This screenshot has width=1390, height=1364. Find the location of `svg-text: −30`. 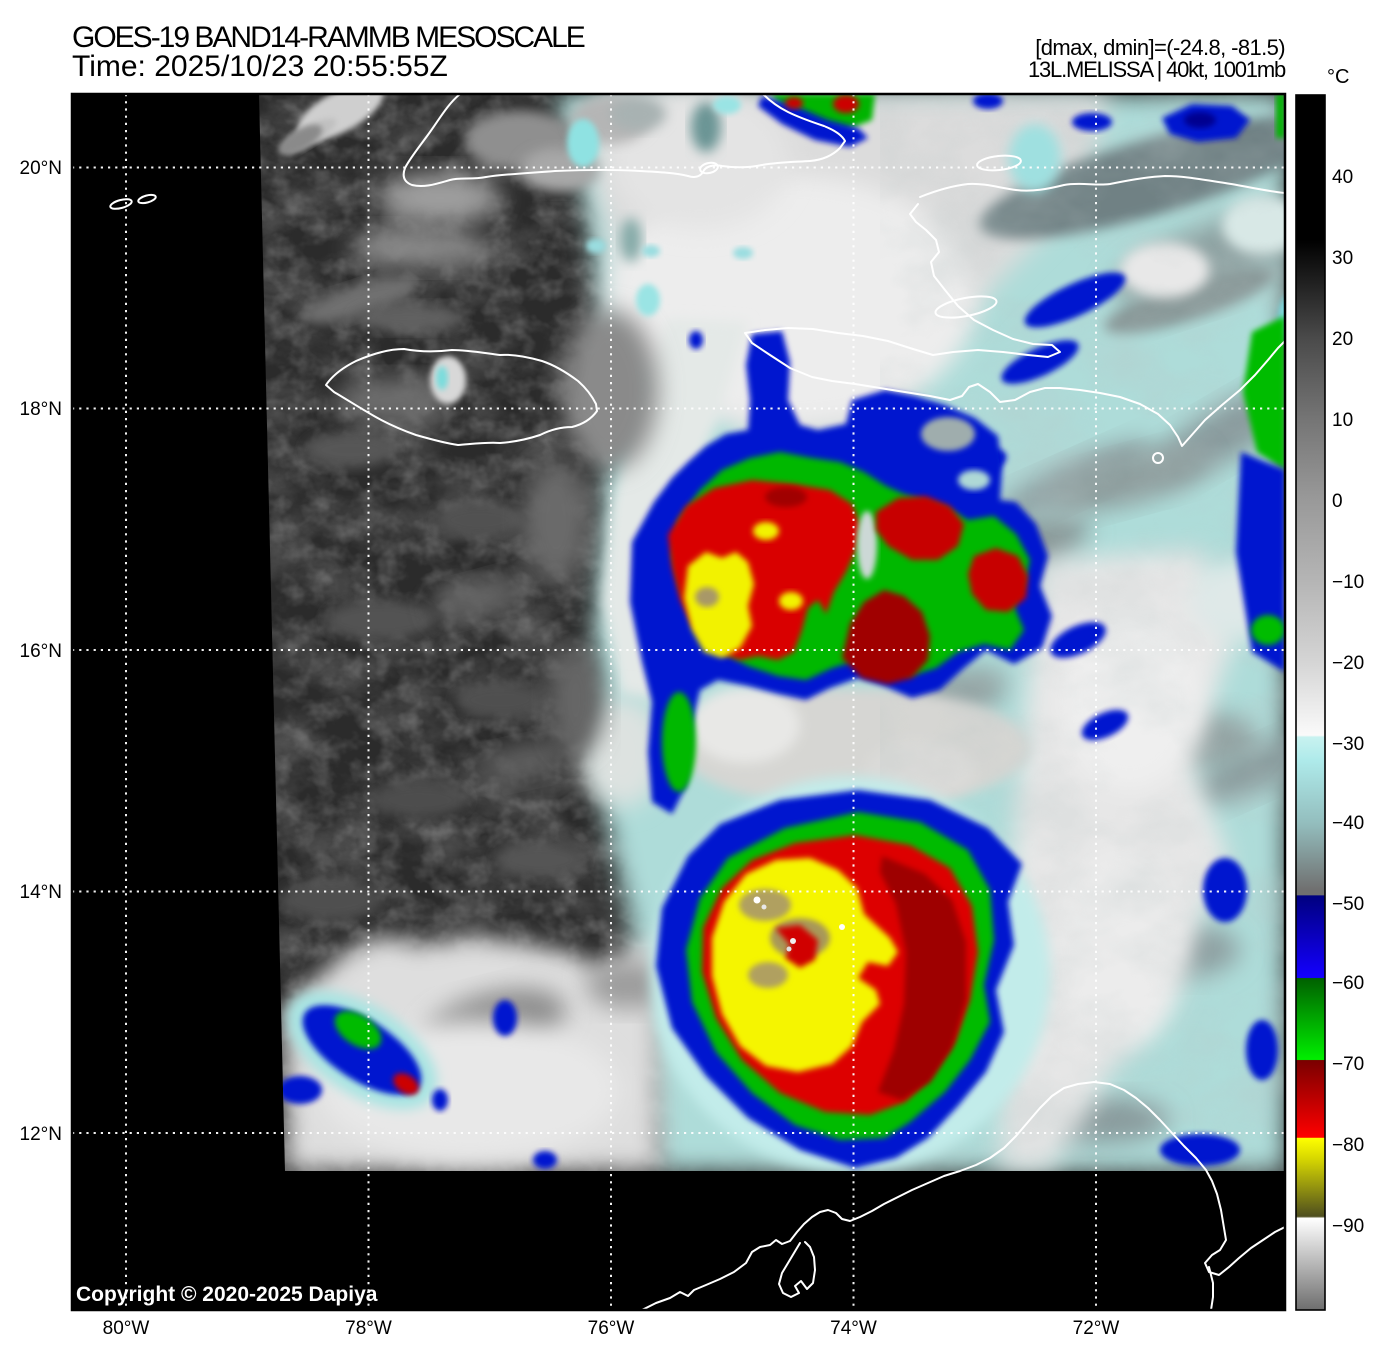

svg-text: −30 is located at coordinates (1348, 744).